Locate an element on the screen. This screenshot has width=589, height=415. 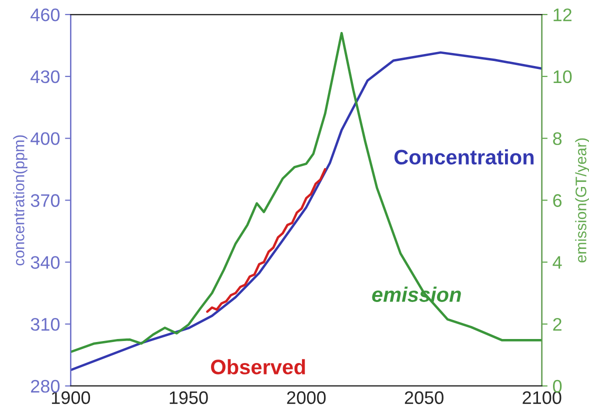
y2-tick-label: 8 is located at coordinates (557, 139).